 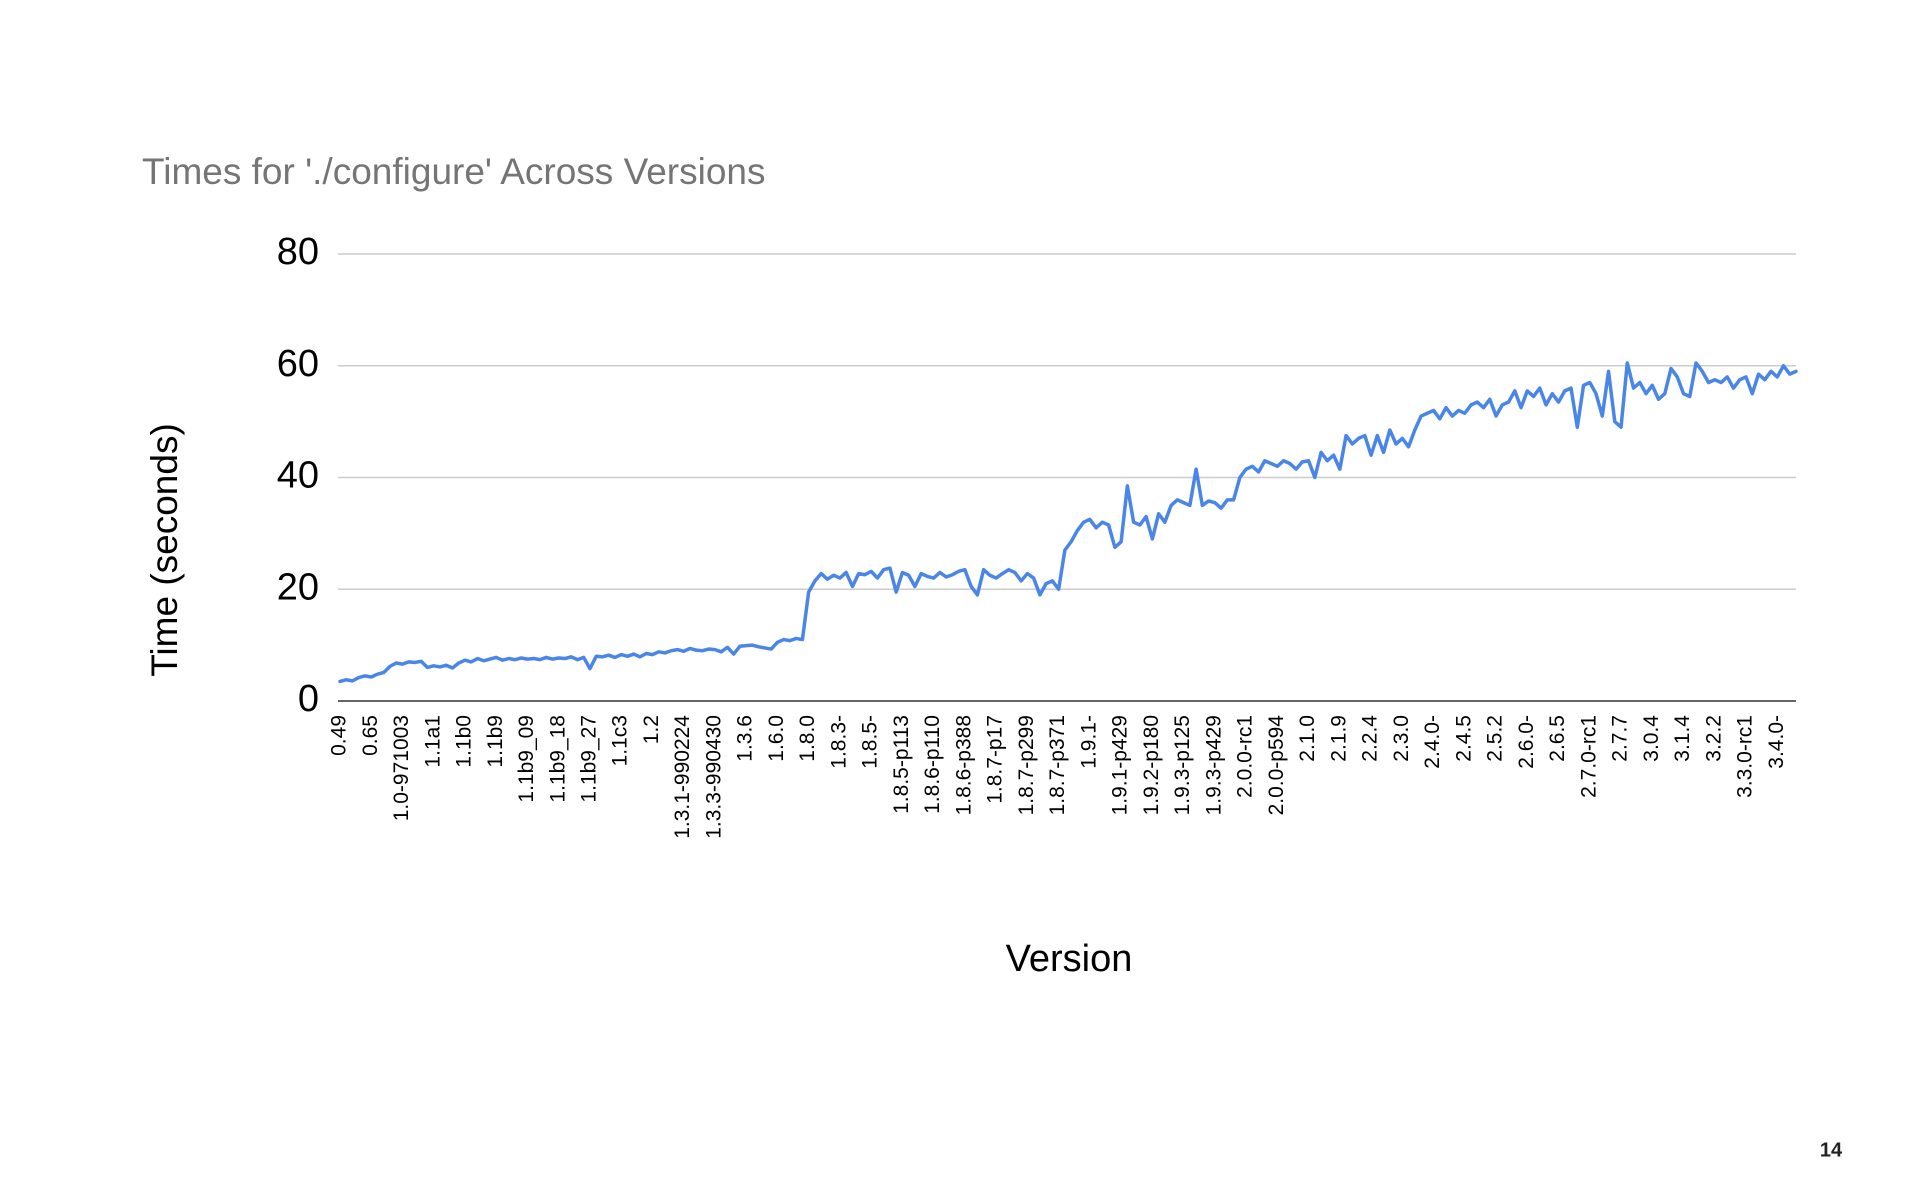 I want to click on x-tick-label: 1.1b9_09, so click(x=526, y=759).